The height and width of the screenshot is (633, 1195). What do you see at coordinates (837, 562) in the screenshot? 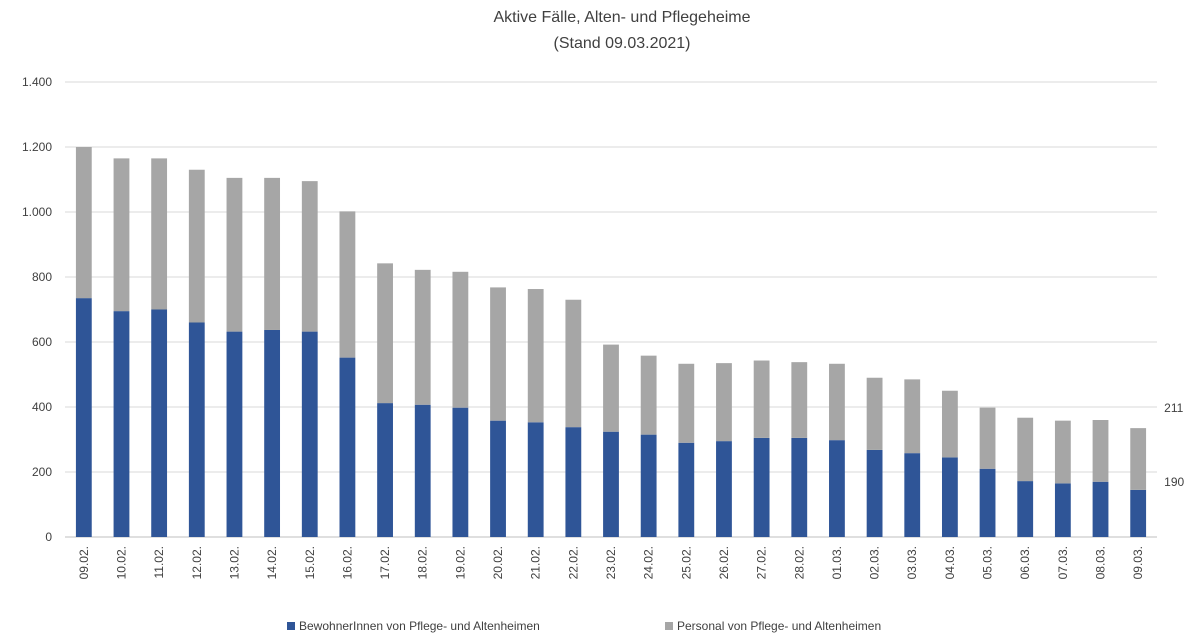
I see `x-tick-label: 01.03.` at bounding box center [837, 562].